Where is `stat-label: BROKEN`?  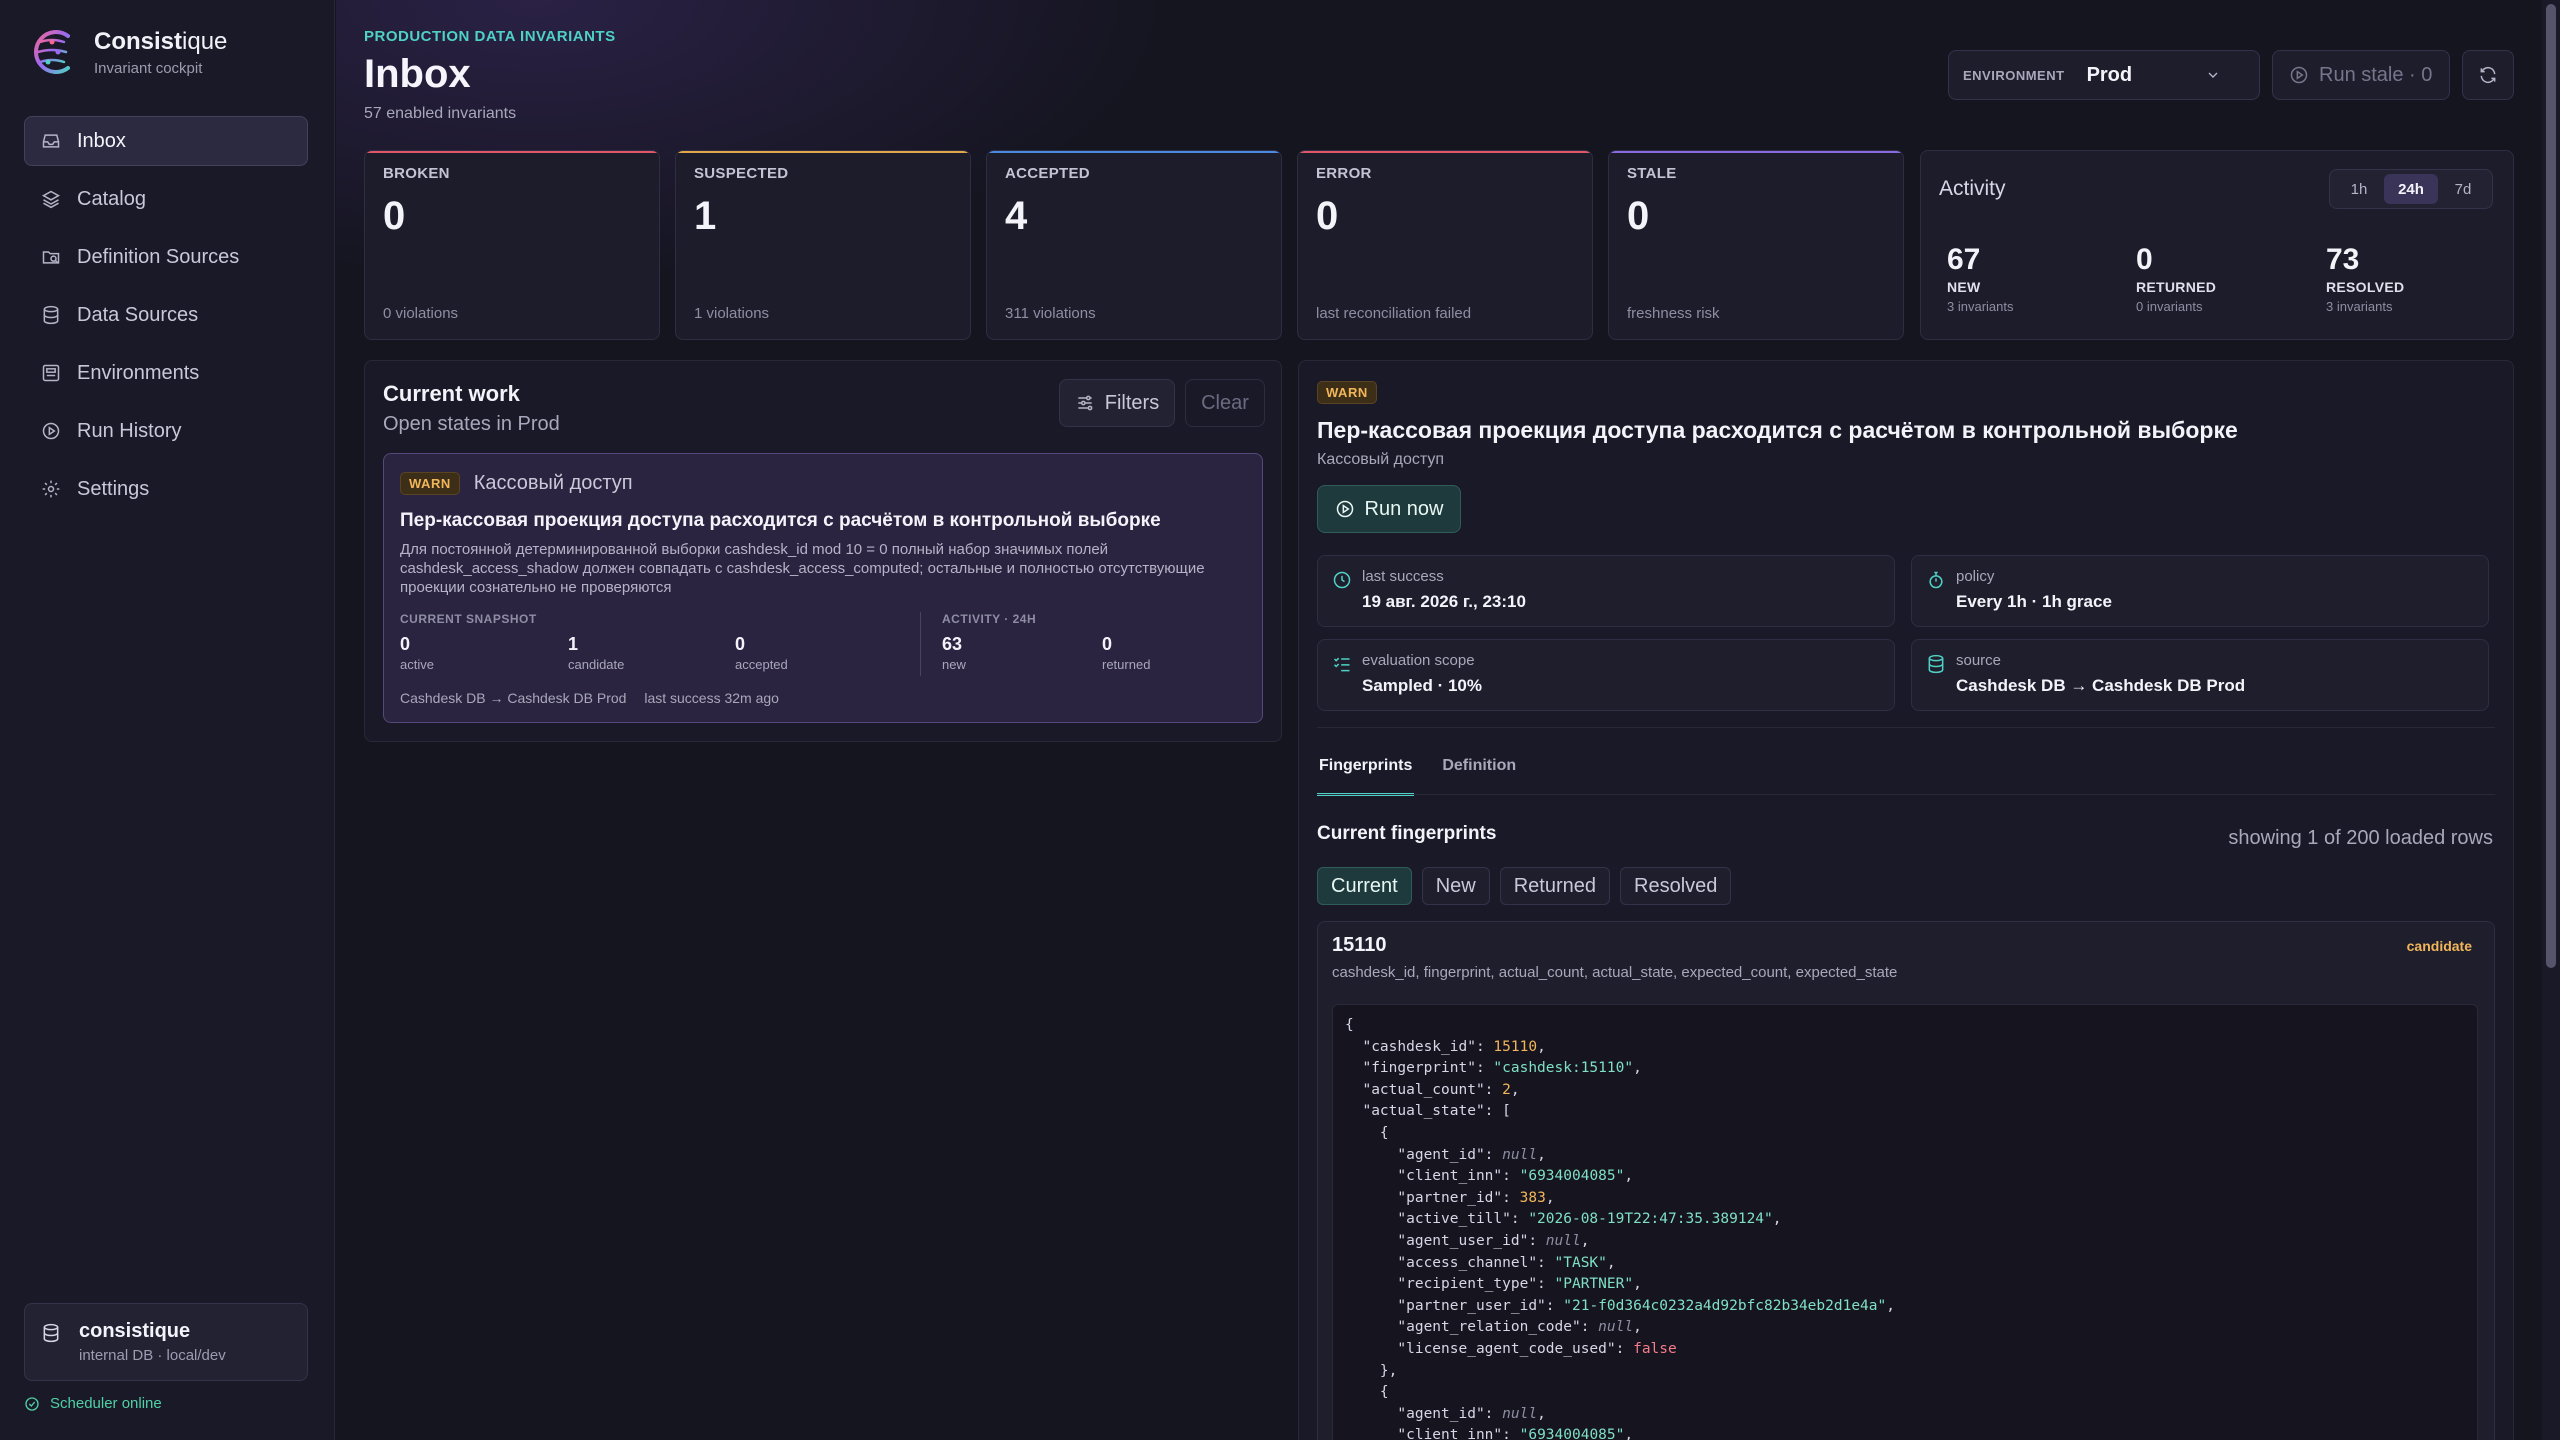 stat-label: BROKEN is located at coordinates (416, 173).